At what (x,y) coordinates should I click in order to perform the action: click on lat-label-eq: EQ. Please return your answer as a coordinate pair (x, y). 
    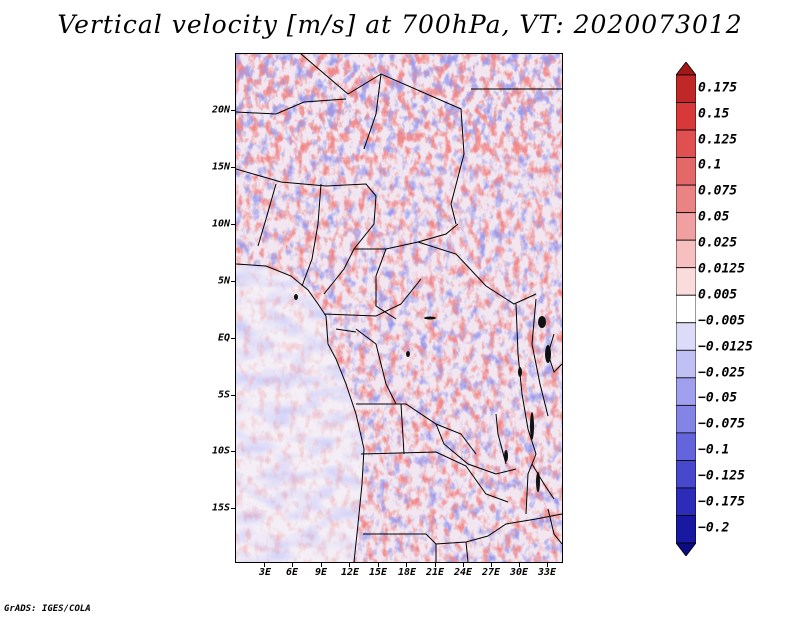
    Looking at the image, I should click on (223, 338).